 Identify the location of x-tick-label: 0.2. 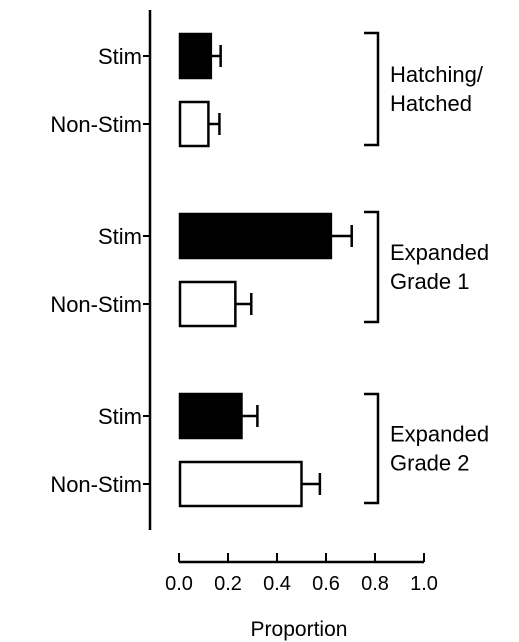
(228, 584).